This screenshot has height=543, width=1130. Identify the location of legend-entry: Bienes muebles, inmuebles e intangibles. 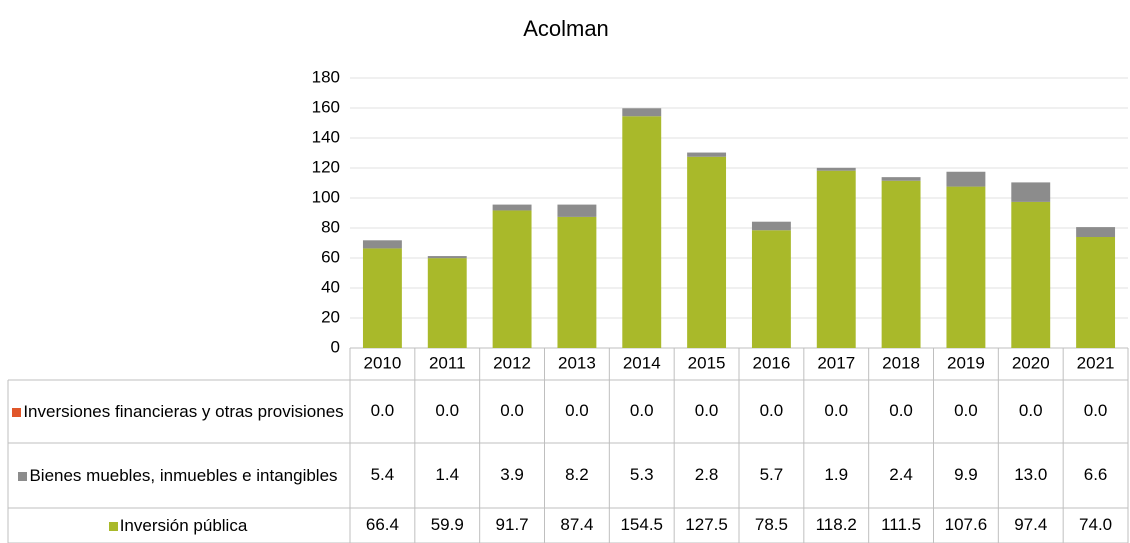
(178, 475).